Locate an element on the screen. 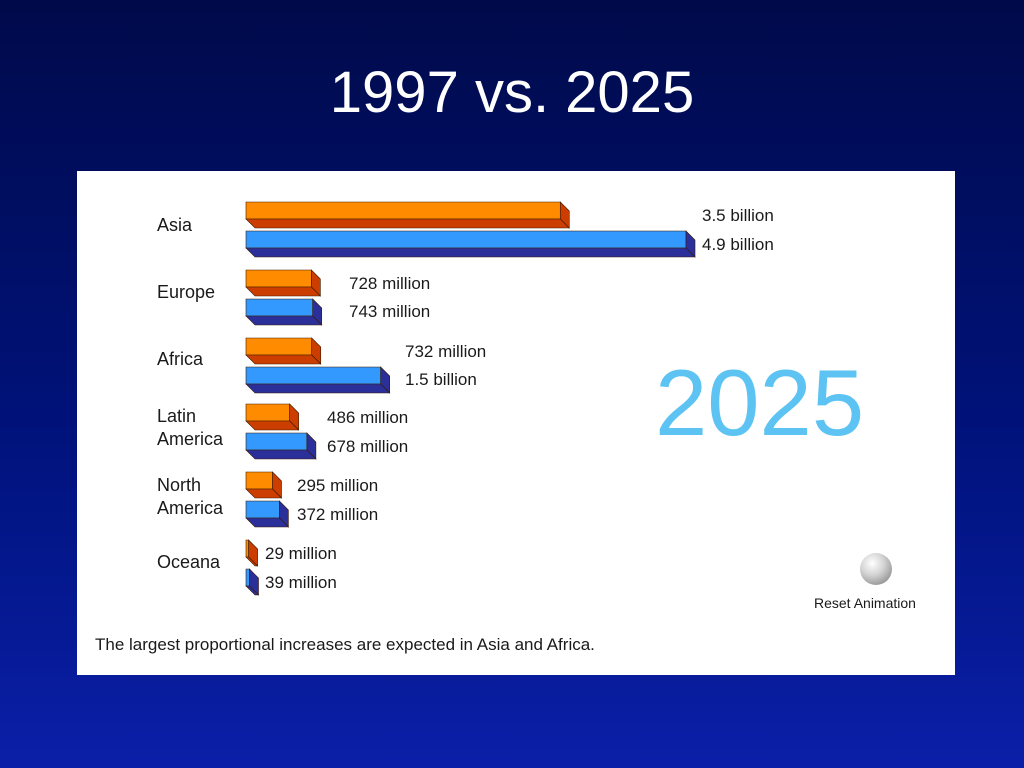 The width and height of the screenshot is (1024, 768). value-label-europe-1997: 728 million is located at coordinates (390, 283).